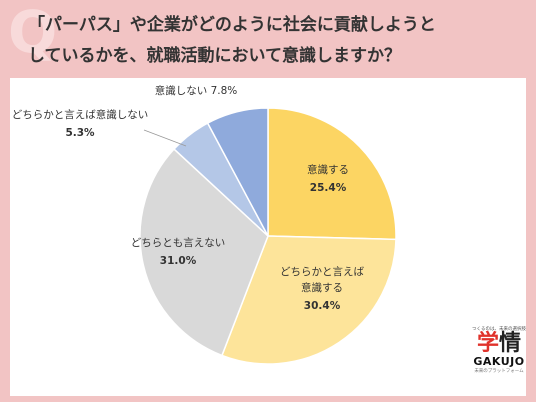  Describe the element at coordinates (80, 114) in the screenshot. I see `slice-label-4: どちらかと言えば意識しない` at that location.